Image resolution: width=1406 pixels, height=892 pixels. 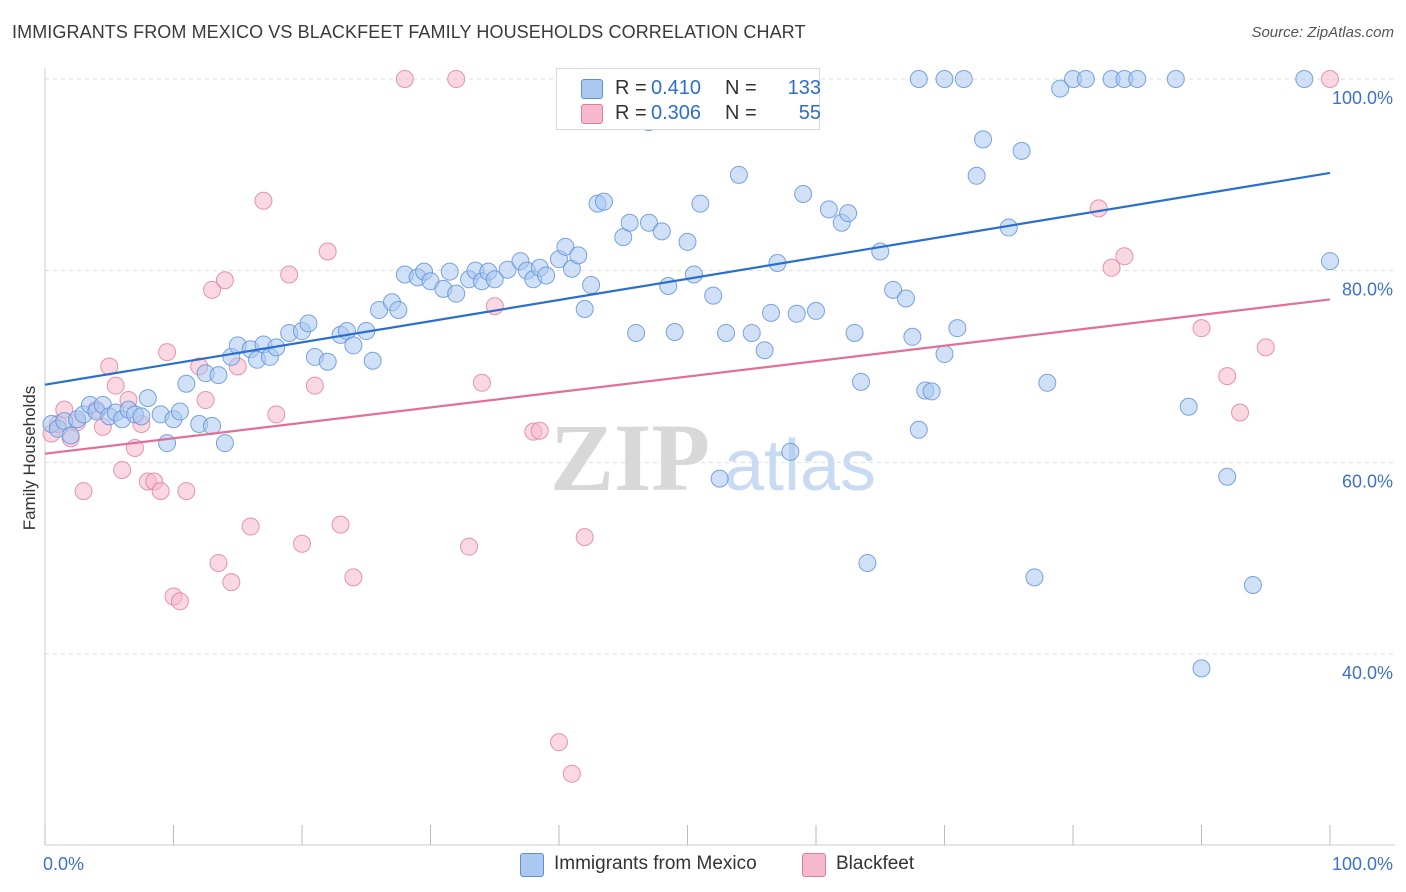 I want to click on stats-swatch-pink, so click(x=592, y=114).